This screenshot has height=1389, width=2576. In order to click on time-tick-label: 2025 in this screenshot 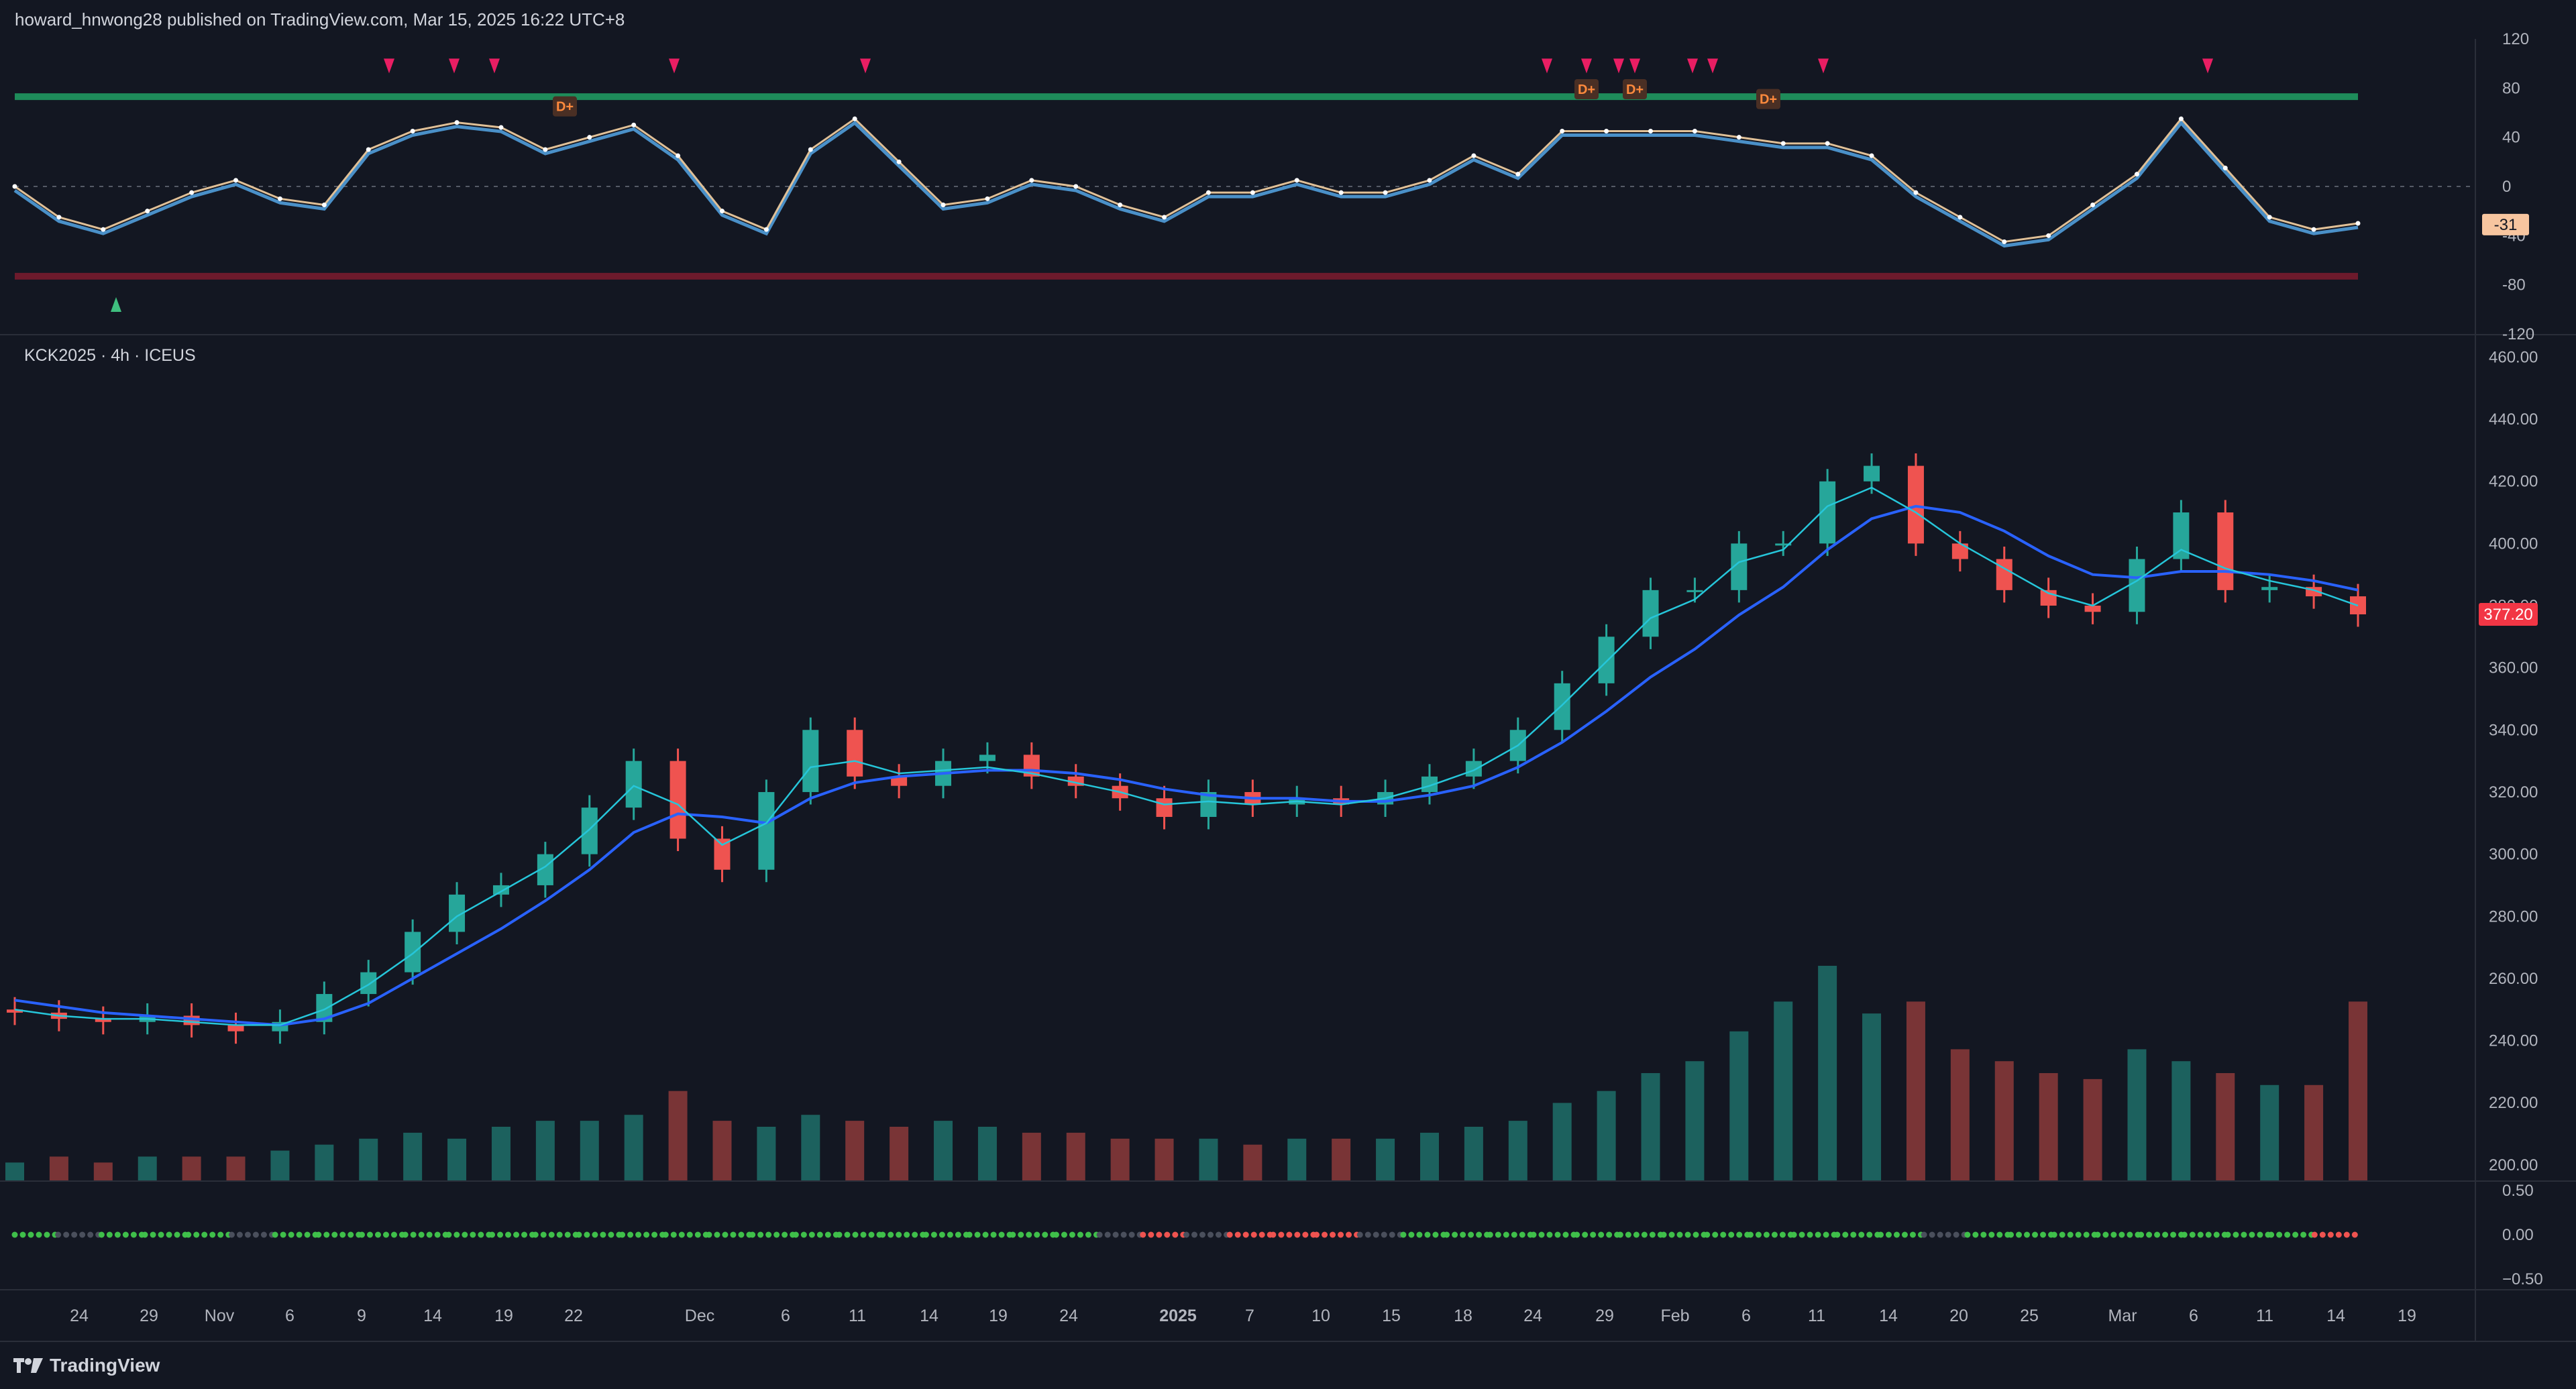, I will do `click(1178, 1316)`.